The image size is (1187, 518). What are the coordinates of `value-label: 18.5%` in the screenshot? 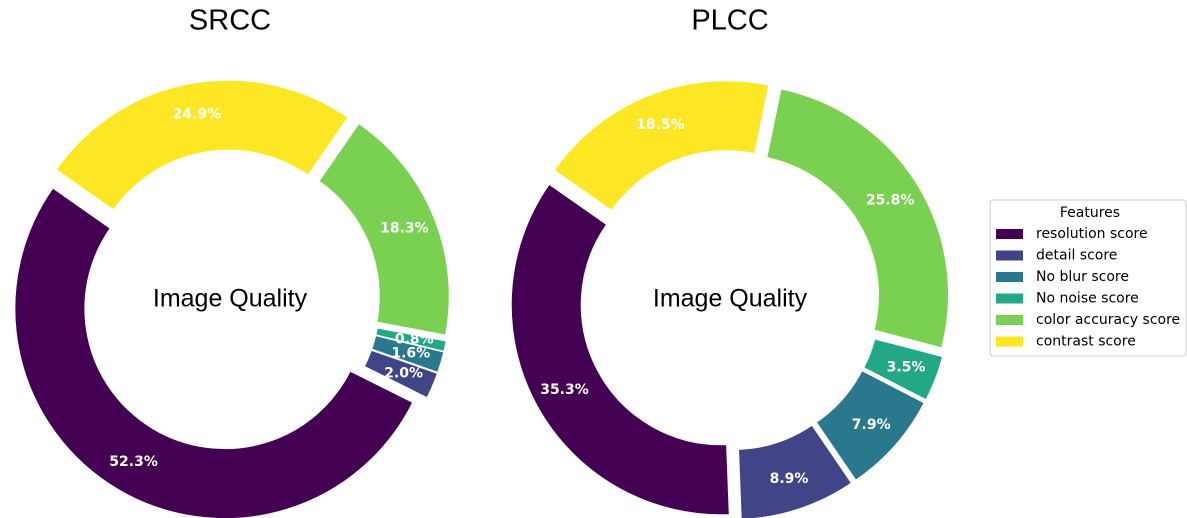 It's located at (660, 125).